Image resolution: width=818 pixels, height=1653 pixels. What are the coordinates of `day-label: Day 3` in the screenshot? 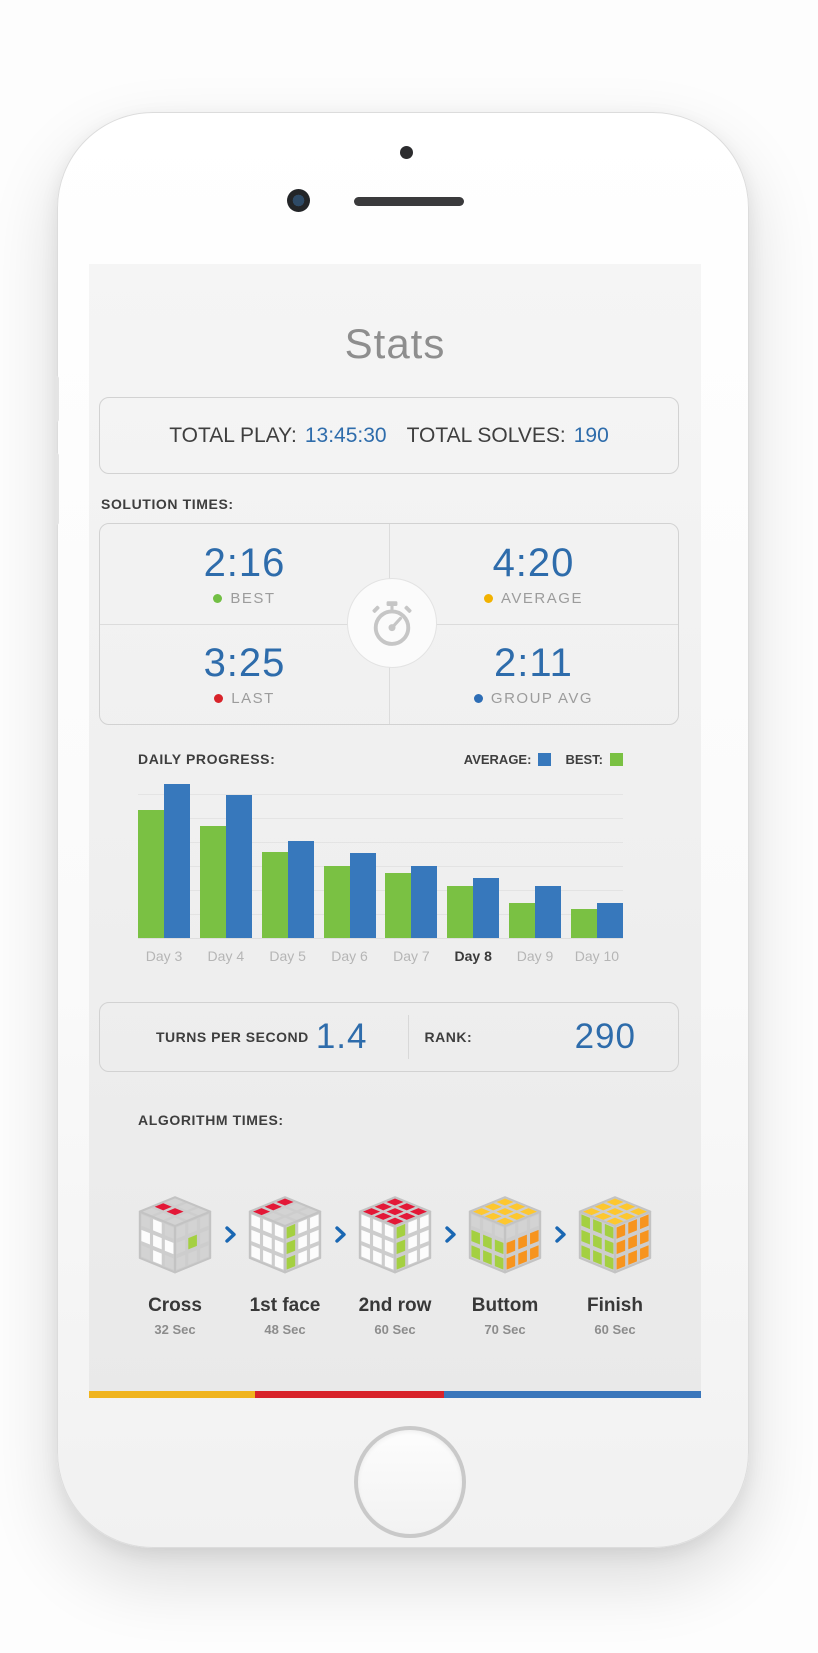 It's located at (164, 956).